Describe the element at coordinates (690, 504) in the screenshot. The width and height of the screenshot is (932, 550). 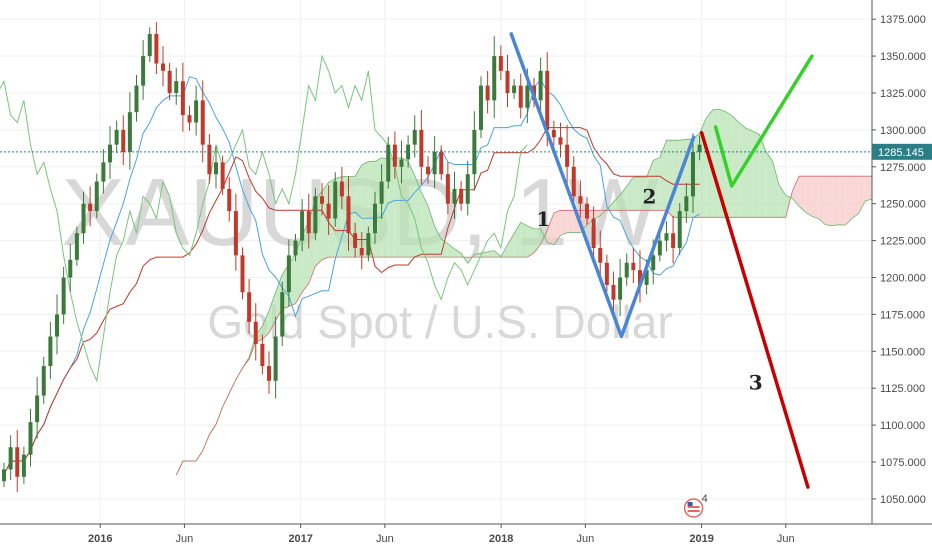
I see `flag-icon-canton` at that location.